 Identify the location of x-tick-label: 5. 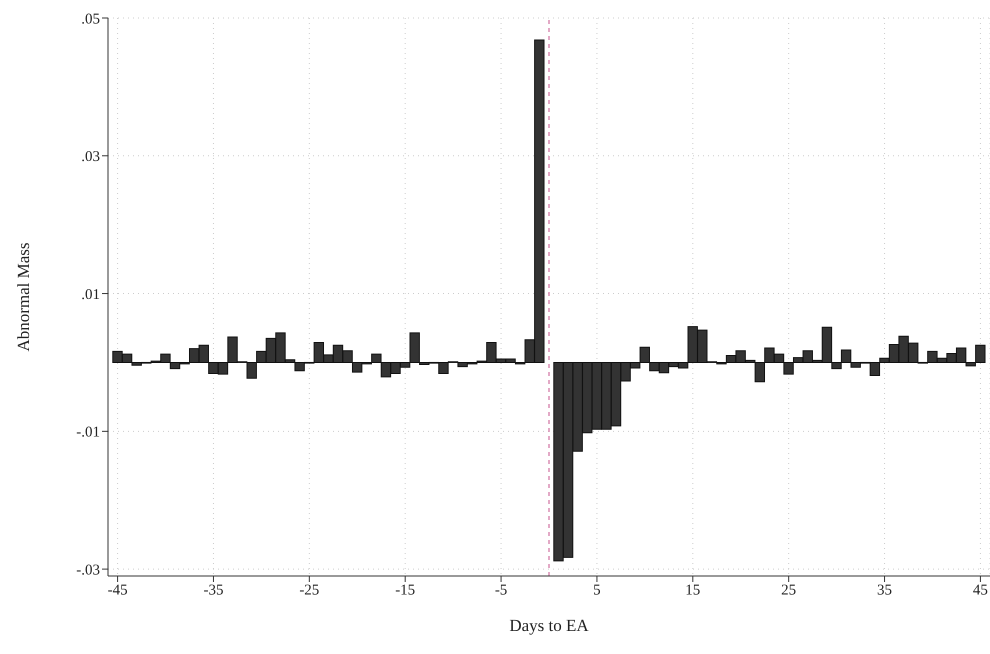
(597, 590).